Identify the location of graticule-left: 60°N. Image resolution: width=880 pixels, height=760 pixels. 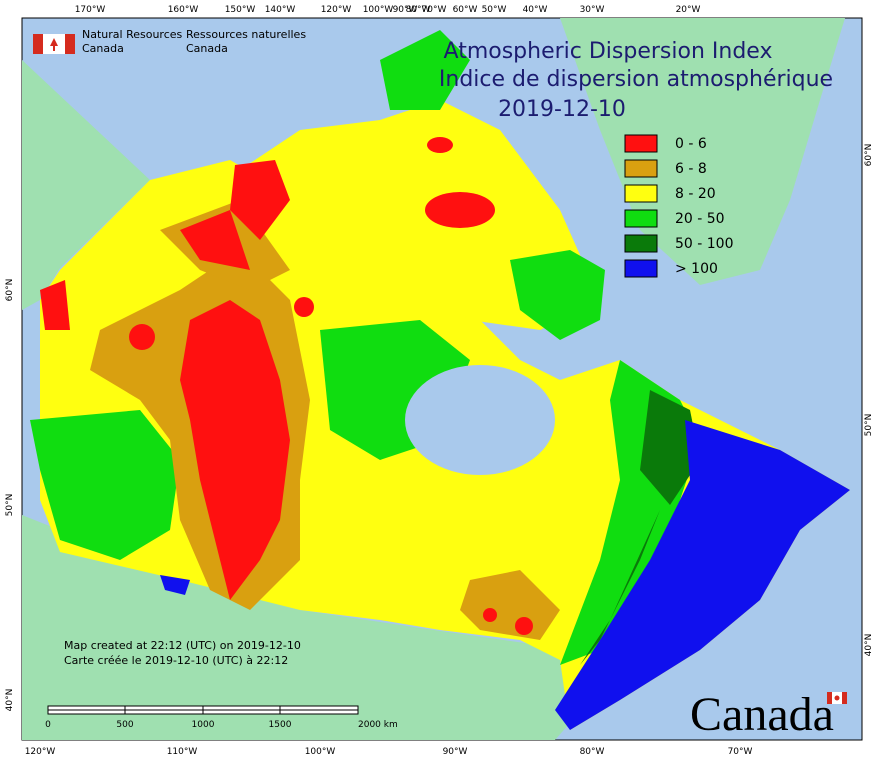
(10, 290).